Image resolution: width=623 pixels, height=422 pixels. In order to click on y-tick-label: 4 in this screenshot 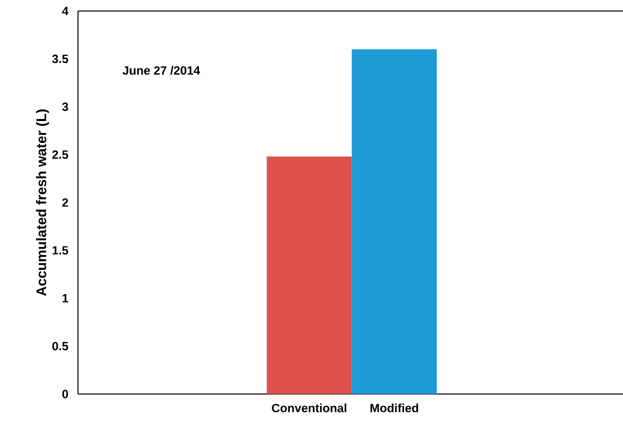, I will do `click(65, 11)`.